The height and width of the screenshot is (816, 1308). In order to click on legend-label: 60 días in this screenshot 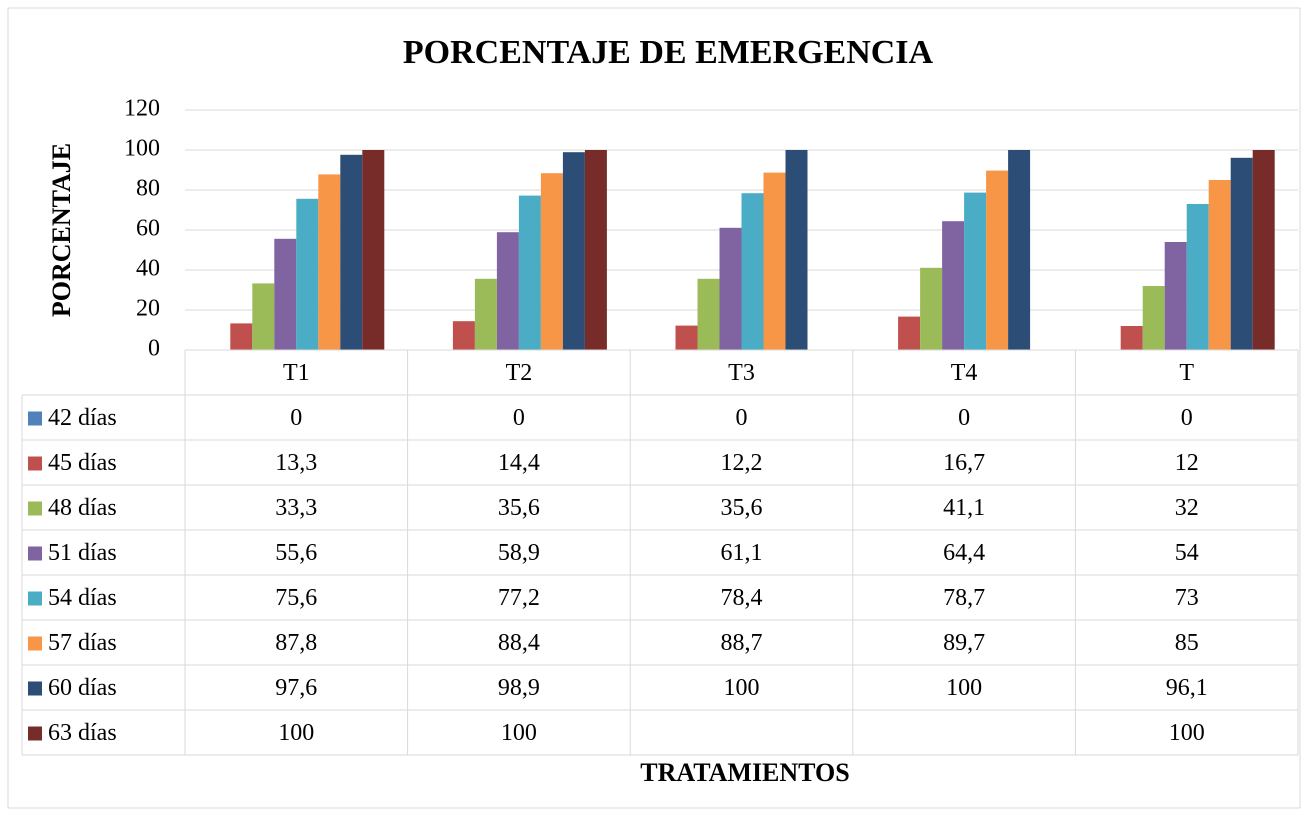, I will do `click(82, 688)`.